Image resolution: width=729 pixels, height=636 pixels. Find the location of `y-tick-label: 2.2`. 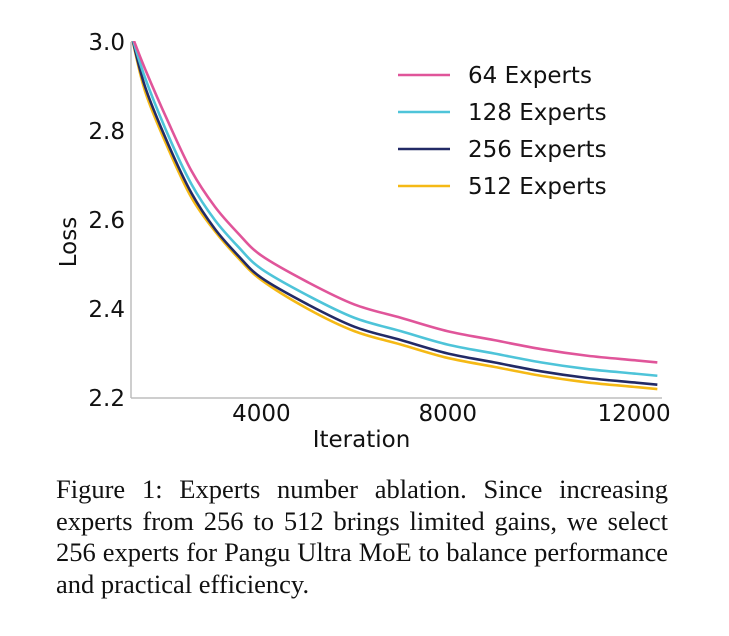

y-tick-label: 2.2 is located at coordinates (106, 399).